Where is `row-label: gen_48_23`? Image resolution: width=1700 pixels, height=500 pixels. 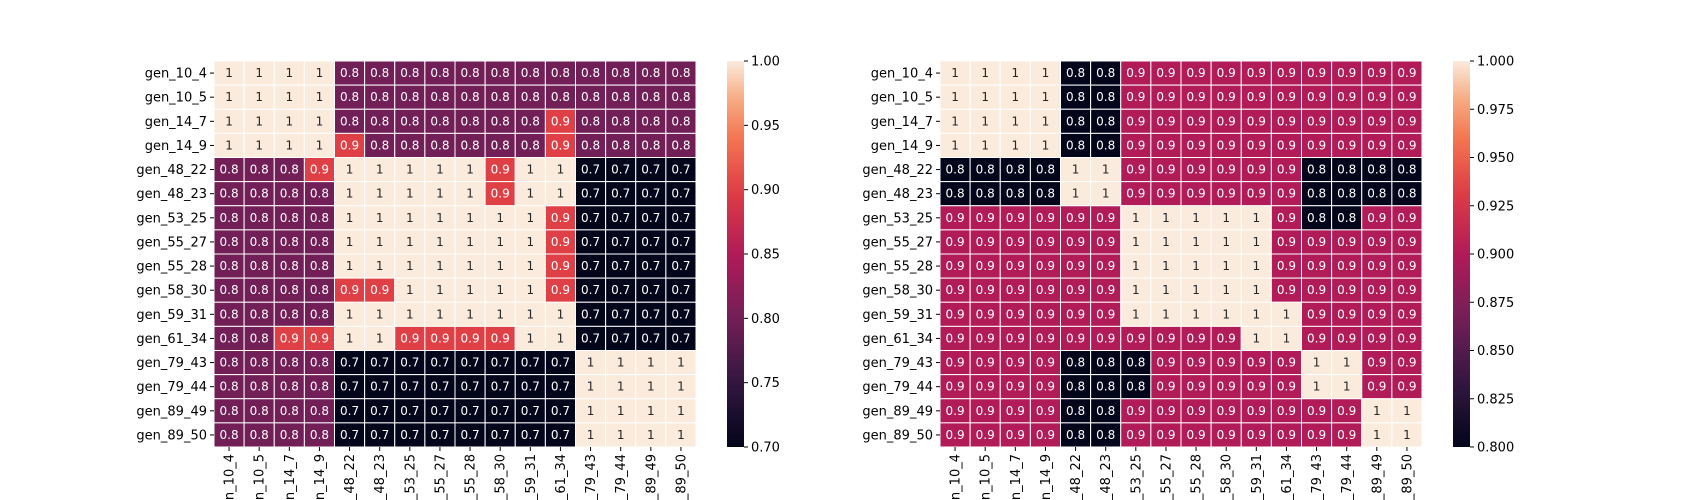 row-label: gen_48_23 is located at coordinates (171, 194).